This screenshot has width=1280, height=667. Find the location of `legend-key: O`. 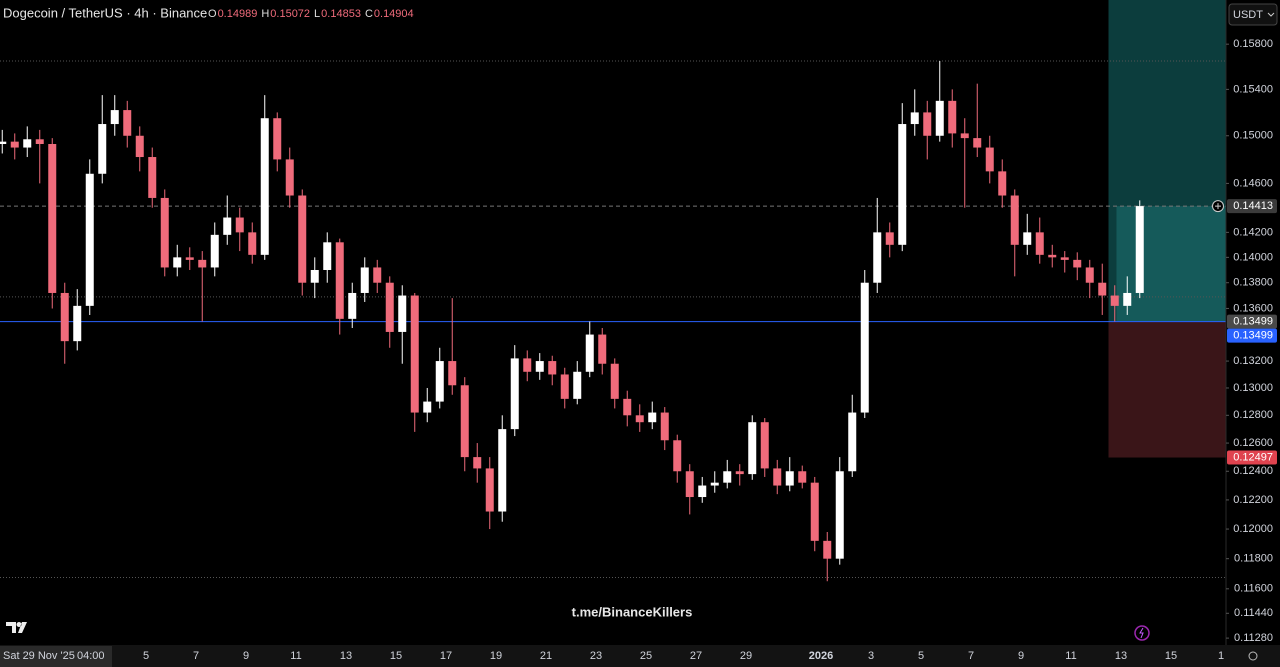

legend-key: O is located at coordinates (212, 14).